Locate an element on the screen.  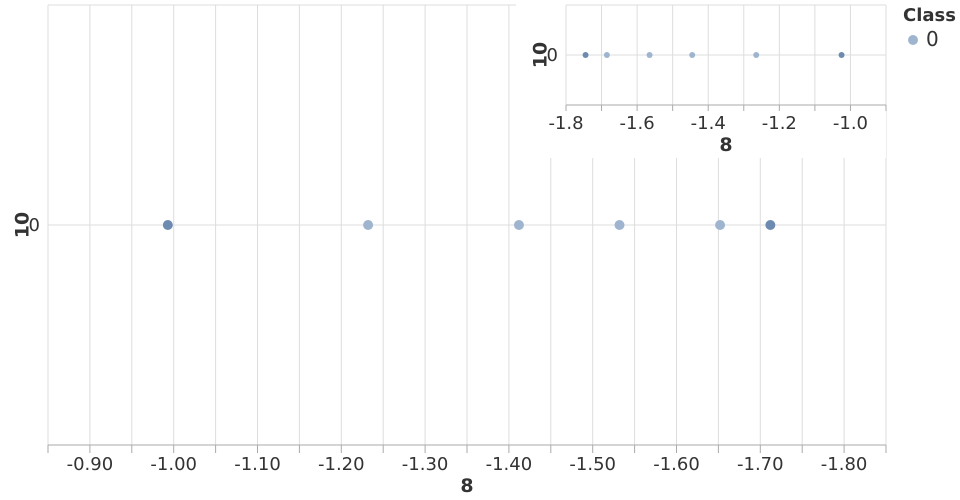
x-tick-label: -1.50 is located at coordinates (592, 464).